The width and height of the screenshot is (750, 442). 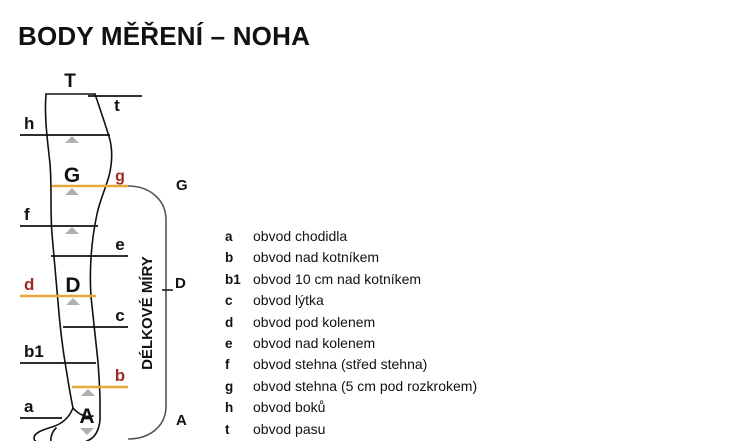 I want to click on legend-key: d, so click(x=229, y=322).